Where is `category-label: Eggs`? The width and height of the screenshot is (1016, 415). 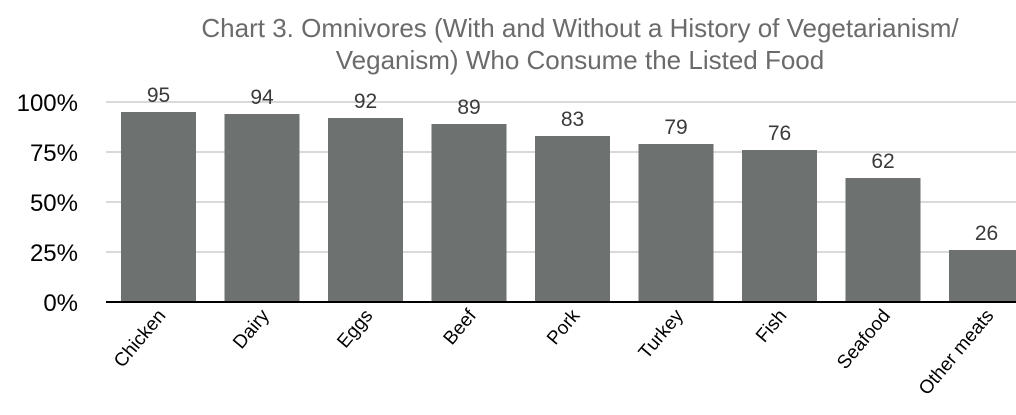 category-label: Eggs is located at coordinates (355, 329).